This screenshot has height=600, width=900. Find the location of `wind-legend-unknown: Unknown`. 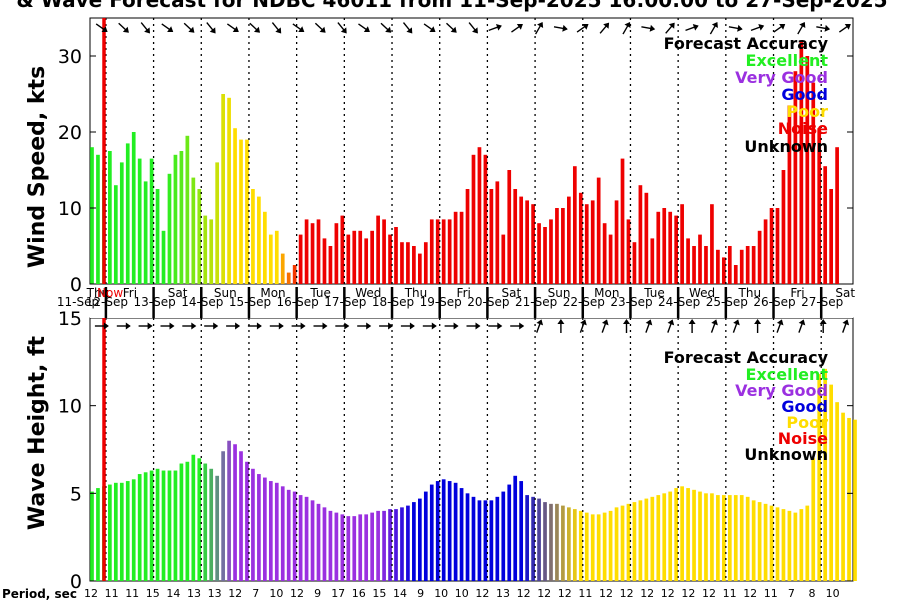

wind-legend-unknown: Unknown is located at coordinates (786, 146).